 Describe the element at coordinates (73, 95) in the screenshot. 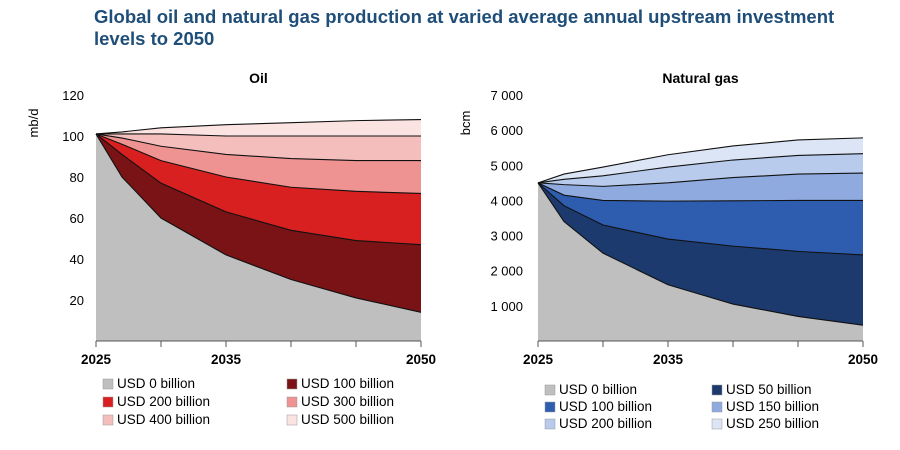

I see `y-tick-label: 120` at that location.